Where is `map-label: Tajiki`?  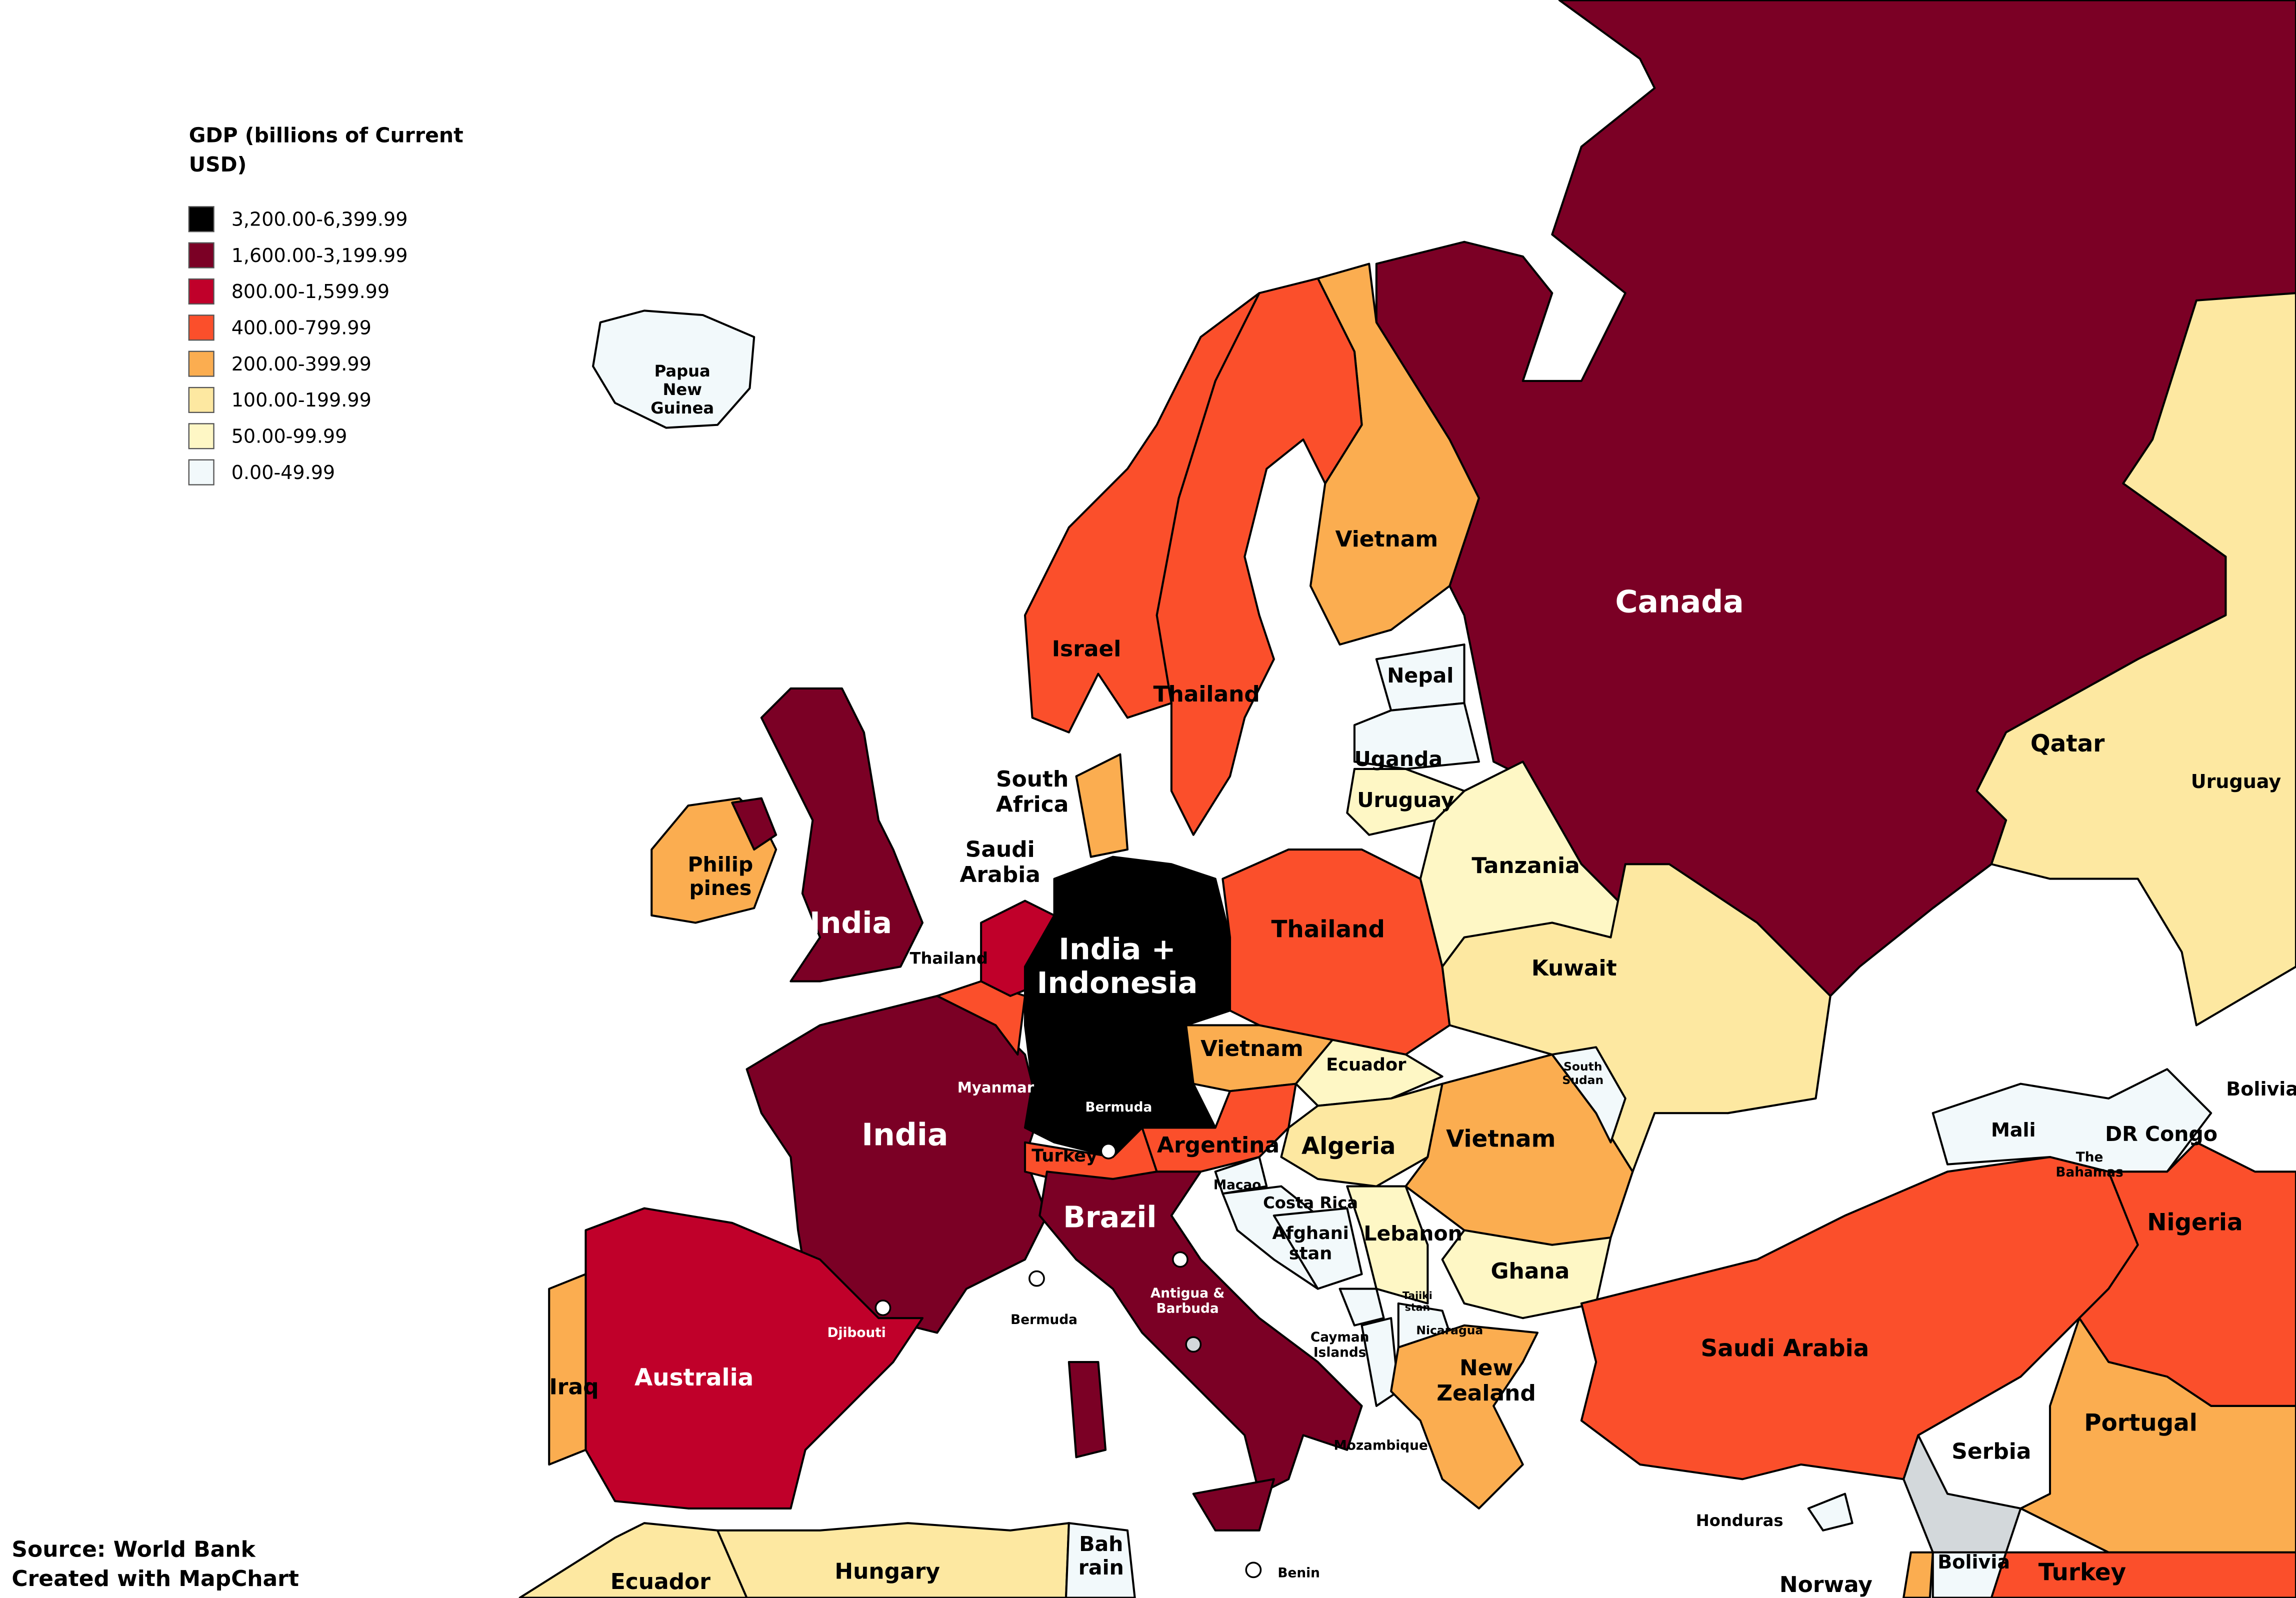
map-label: Tajiki is located at coordinates (1417, 1296).